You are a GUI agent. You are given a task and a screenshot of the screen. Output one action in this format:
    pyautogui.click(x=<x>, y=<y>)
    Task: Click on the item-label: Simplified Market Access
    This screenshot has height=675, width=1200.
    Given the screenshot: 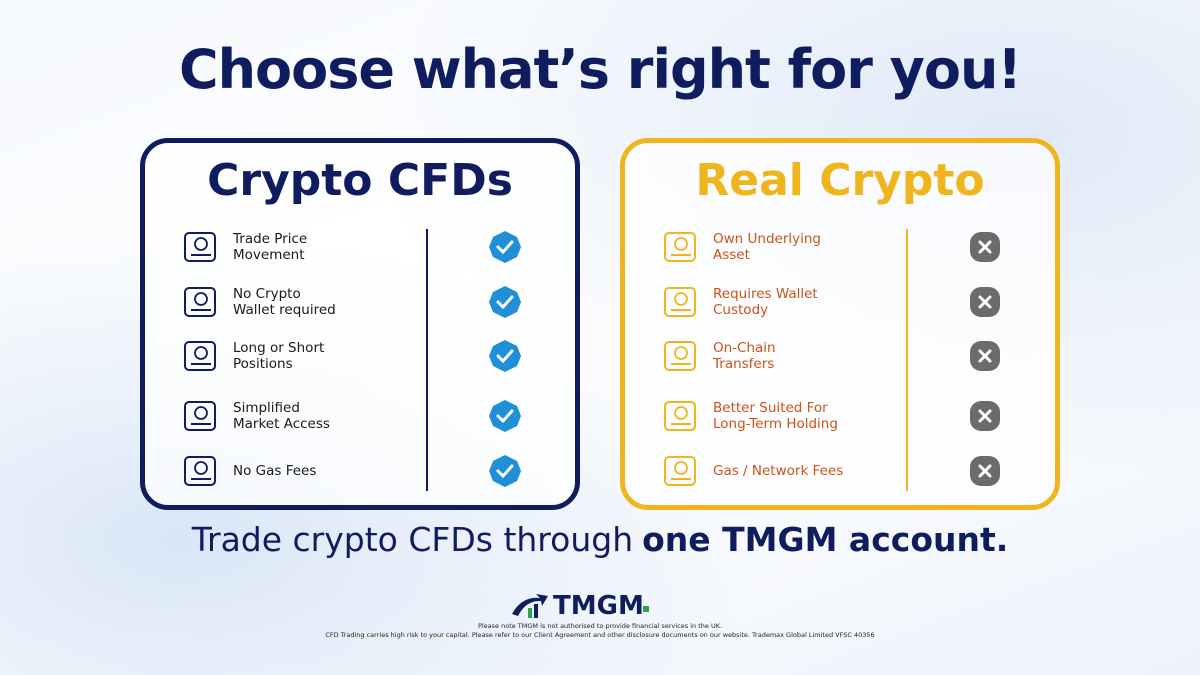 What is the action you would take?
    pyautogui.click(x=281, y=416)
    